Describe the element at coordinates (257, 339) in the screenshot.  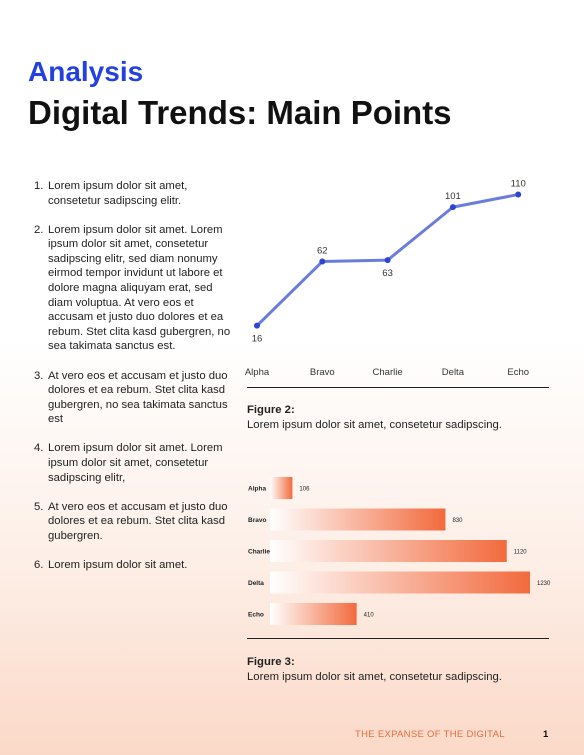
I see `data-label: 16` at that location.